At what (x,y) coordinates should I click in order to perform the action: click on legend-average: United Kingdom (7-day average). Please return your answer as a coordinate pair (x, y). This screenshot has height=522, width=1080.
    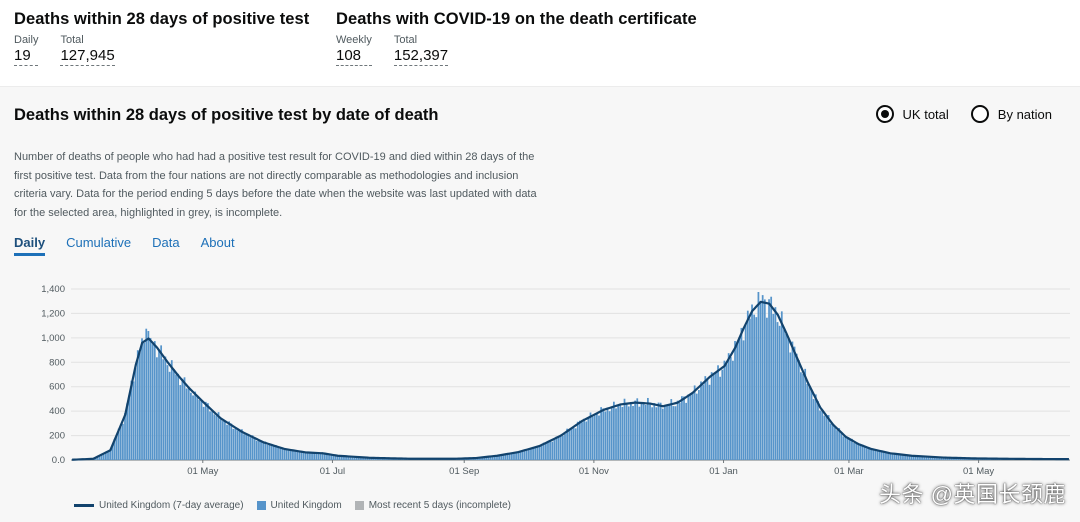
    Looking at the image, I should click on (159, 505).